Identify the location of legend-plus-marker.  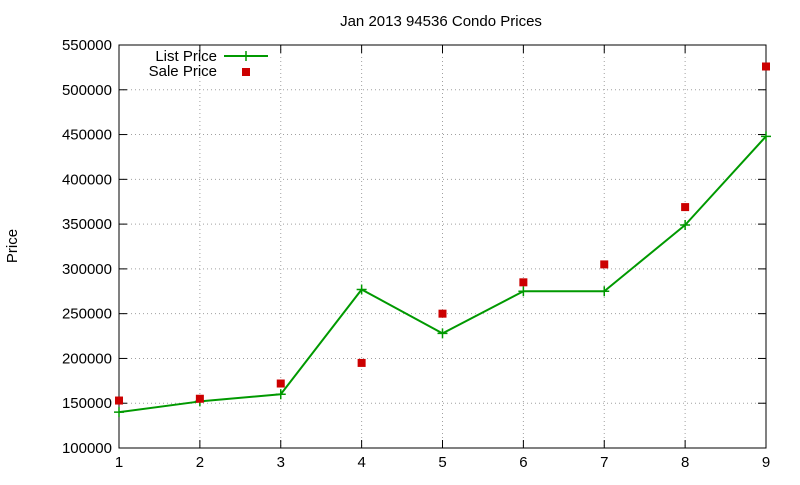
(246, 56).